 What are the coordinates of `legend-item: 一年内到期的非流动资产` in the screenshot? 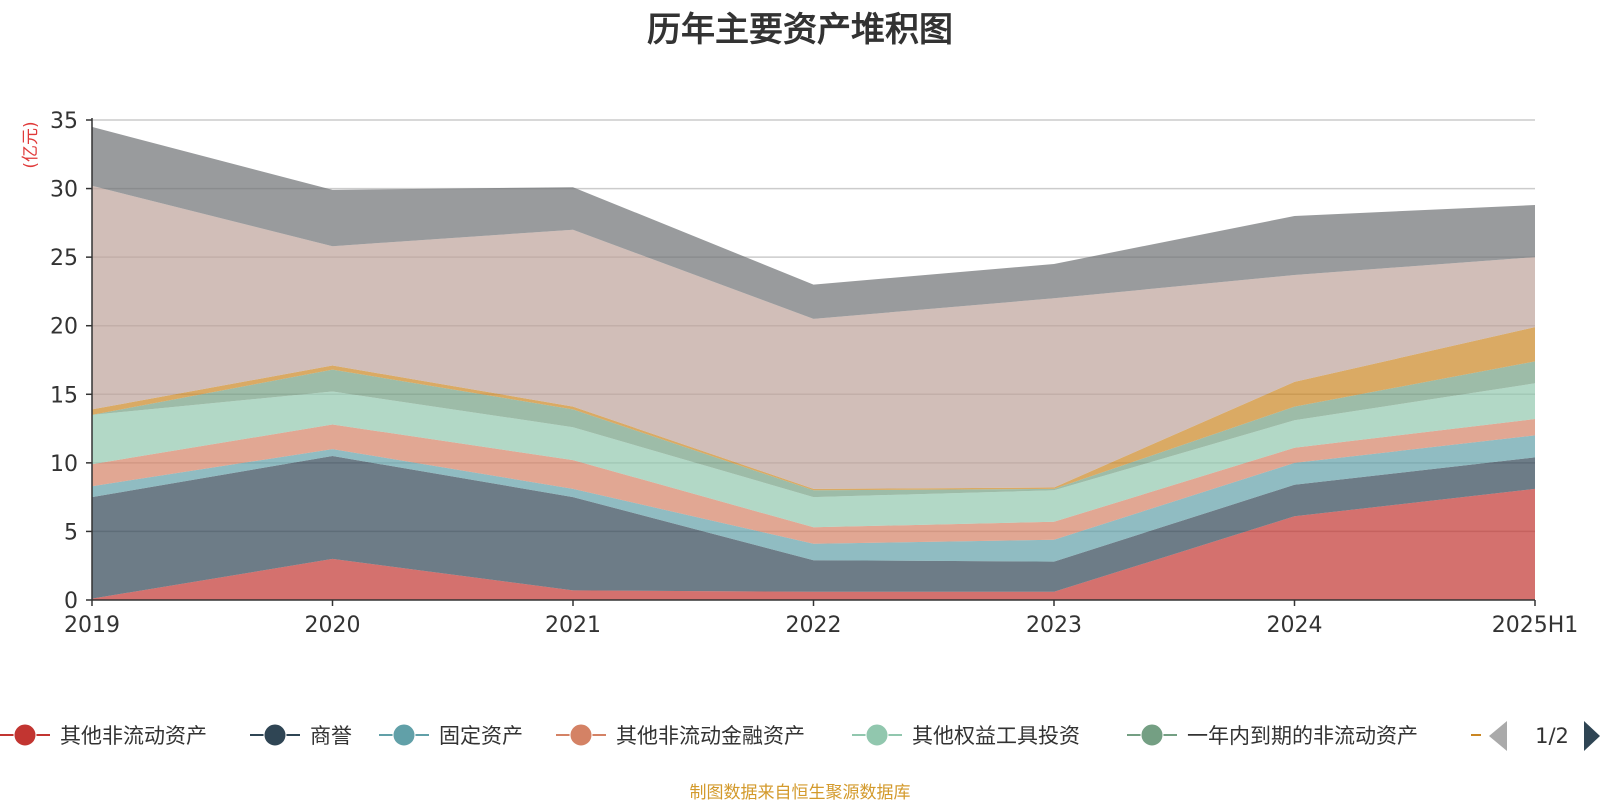 It's located at (1272, 735).